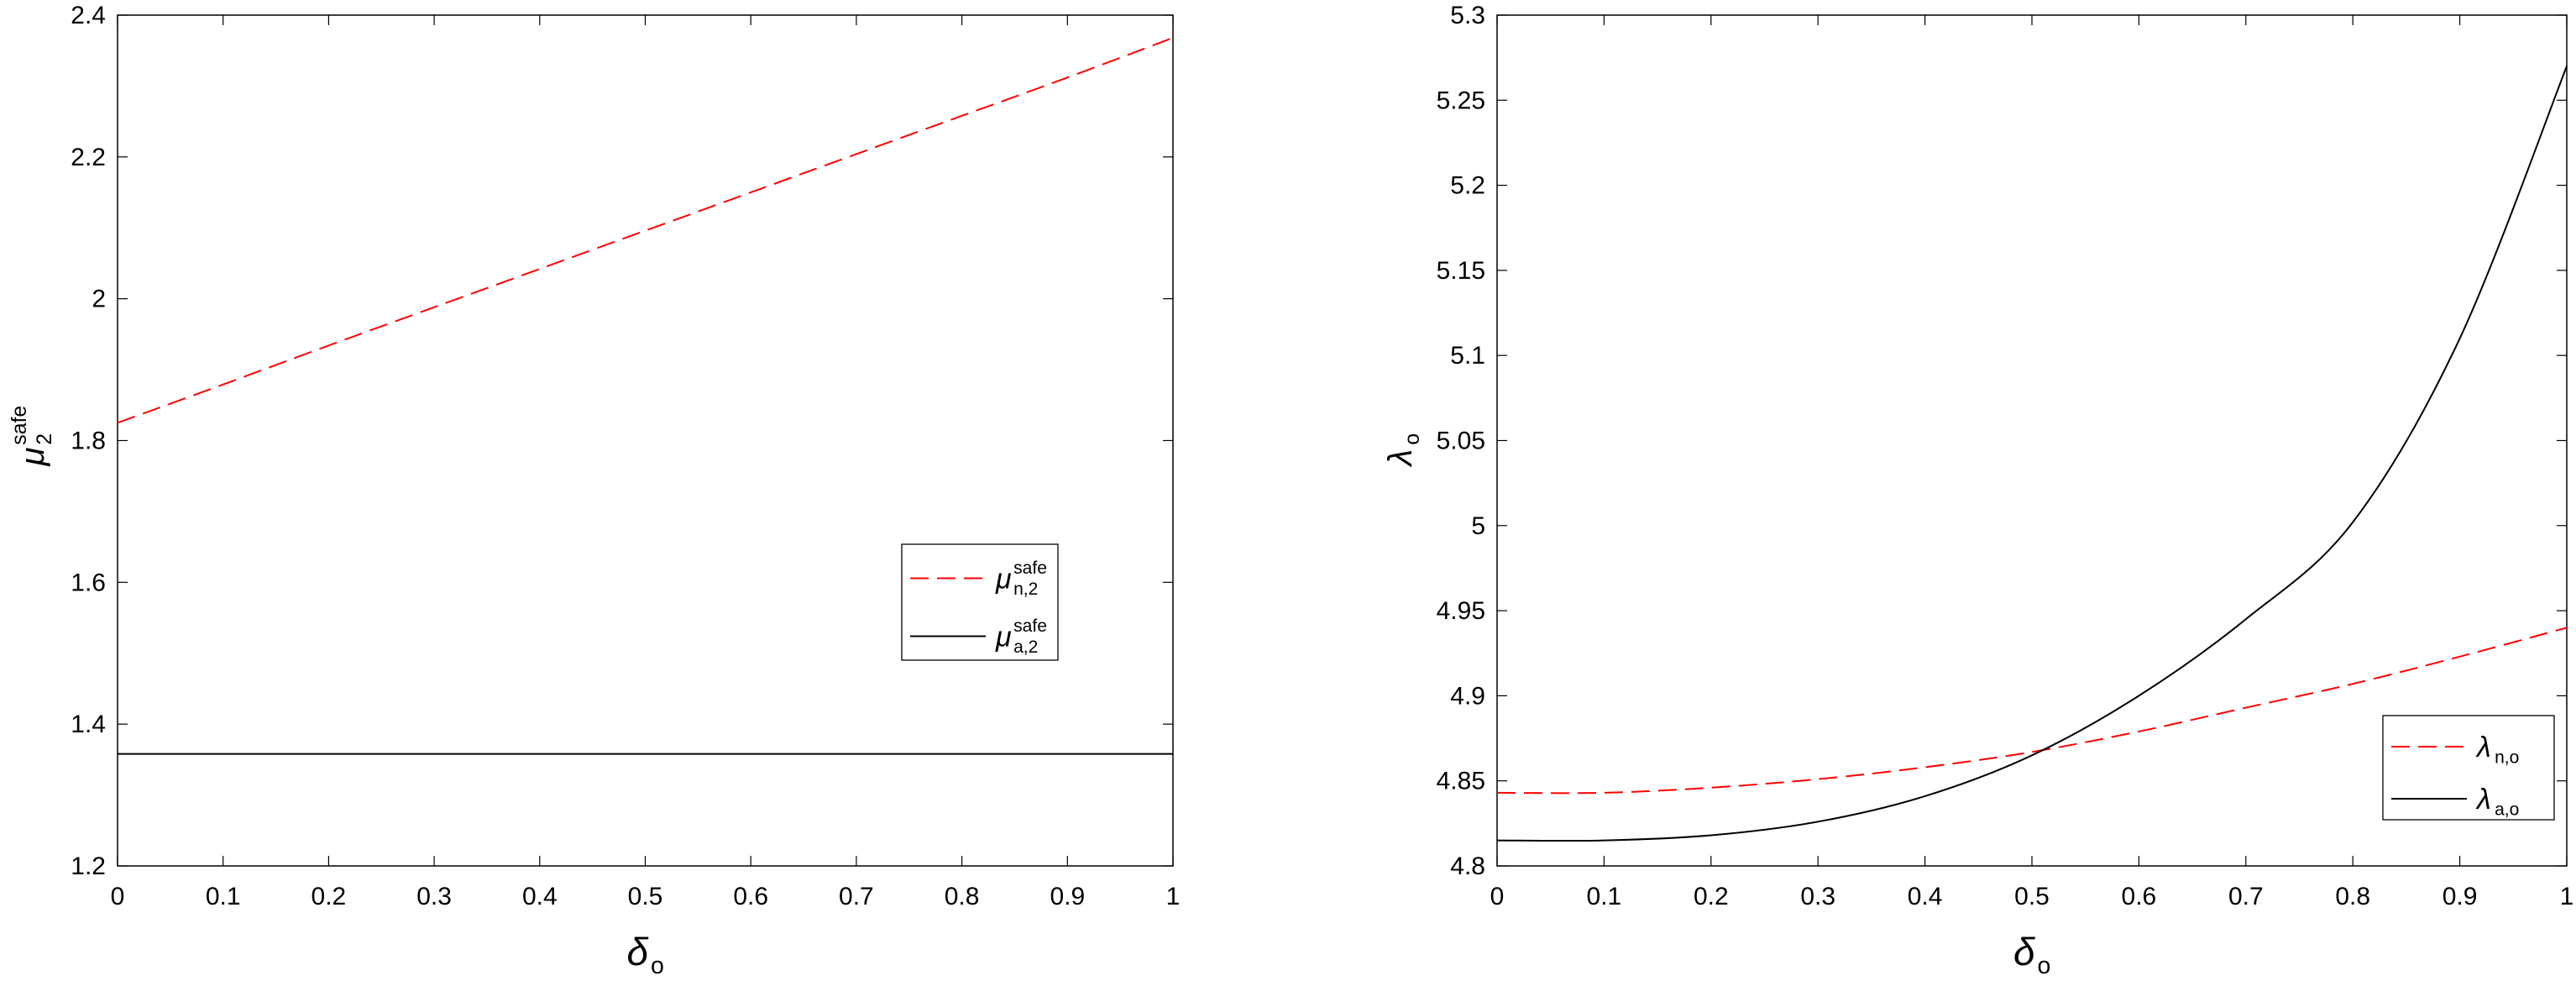  Describe the element at coordinates (2507, 809) in the screenshot. I see `legend-entry-2-sub: a,o` at that location.